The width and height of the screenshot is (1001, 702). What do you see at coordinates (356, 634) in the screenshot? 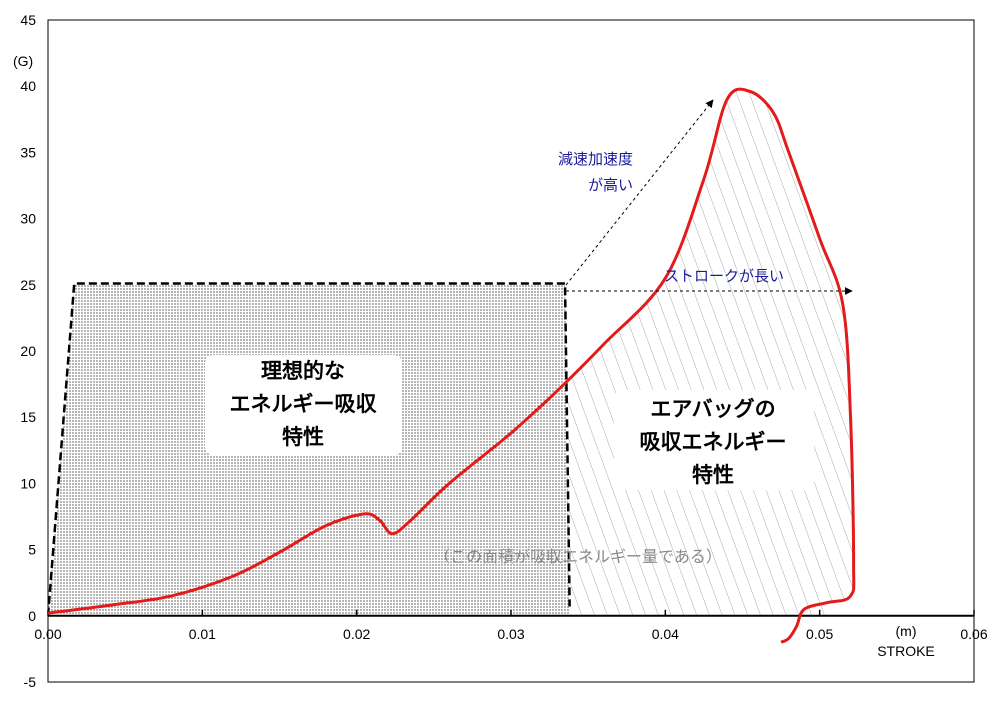
I see `x-tick-label: 0.02` at bounding box center [356, 634].